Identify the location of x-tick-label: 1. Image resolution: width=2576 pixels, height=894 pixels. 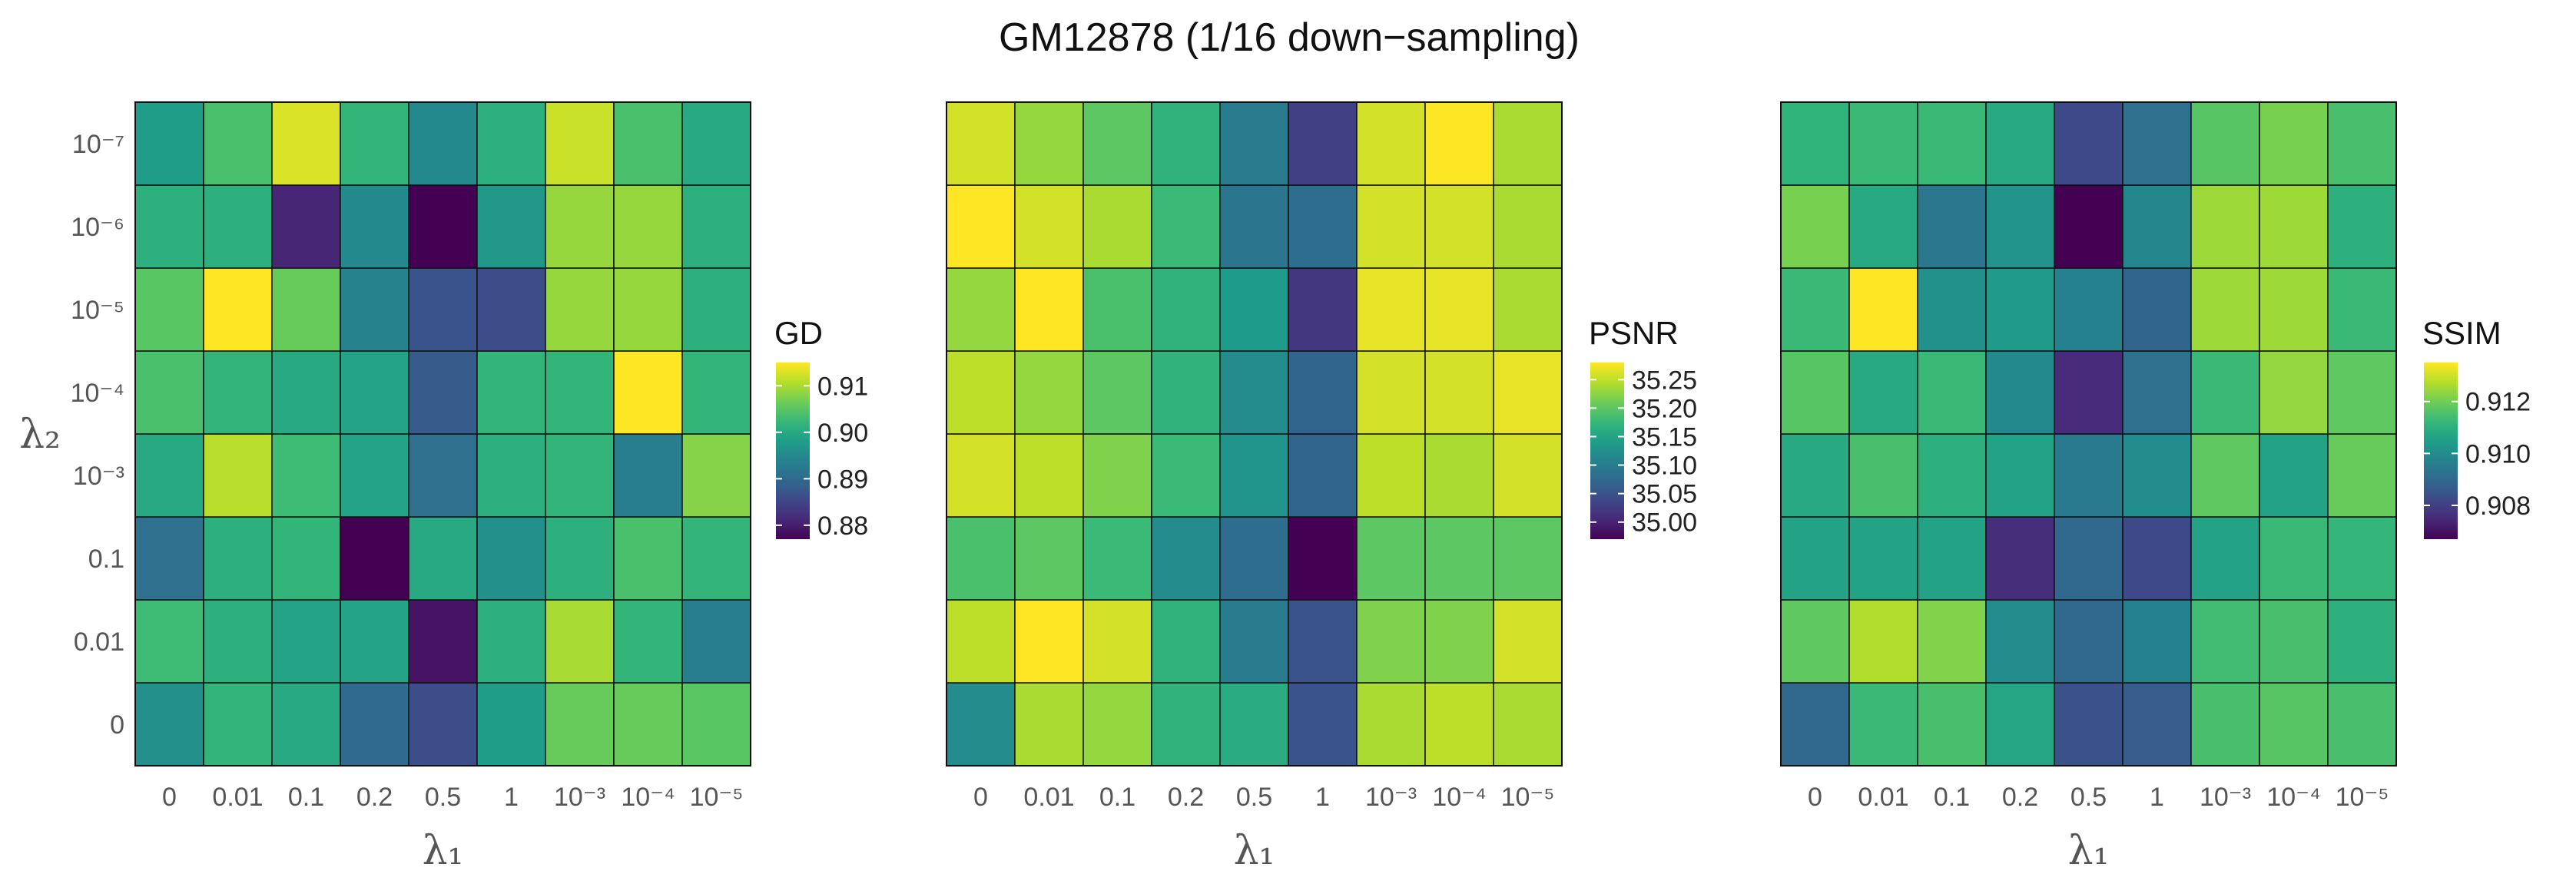
(511, 797).